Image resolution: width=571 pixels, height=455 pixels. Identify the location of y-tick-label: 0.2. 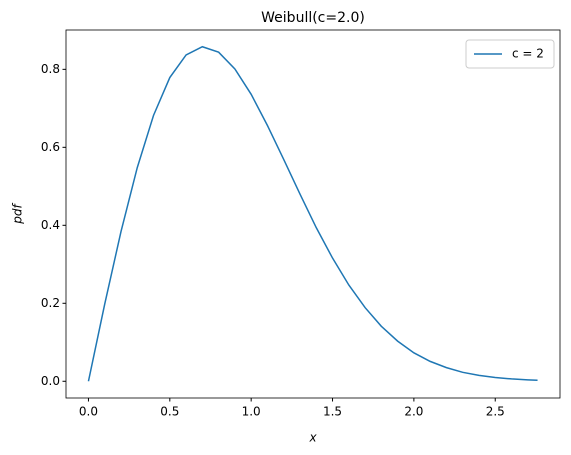
(50, 303).